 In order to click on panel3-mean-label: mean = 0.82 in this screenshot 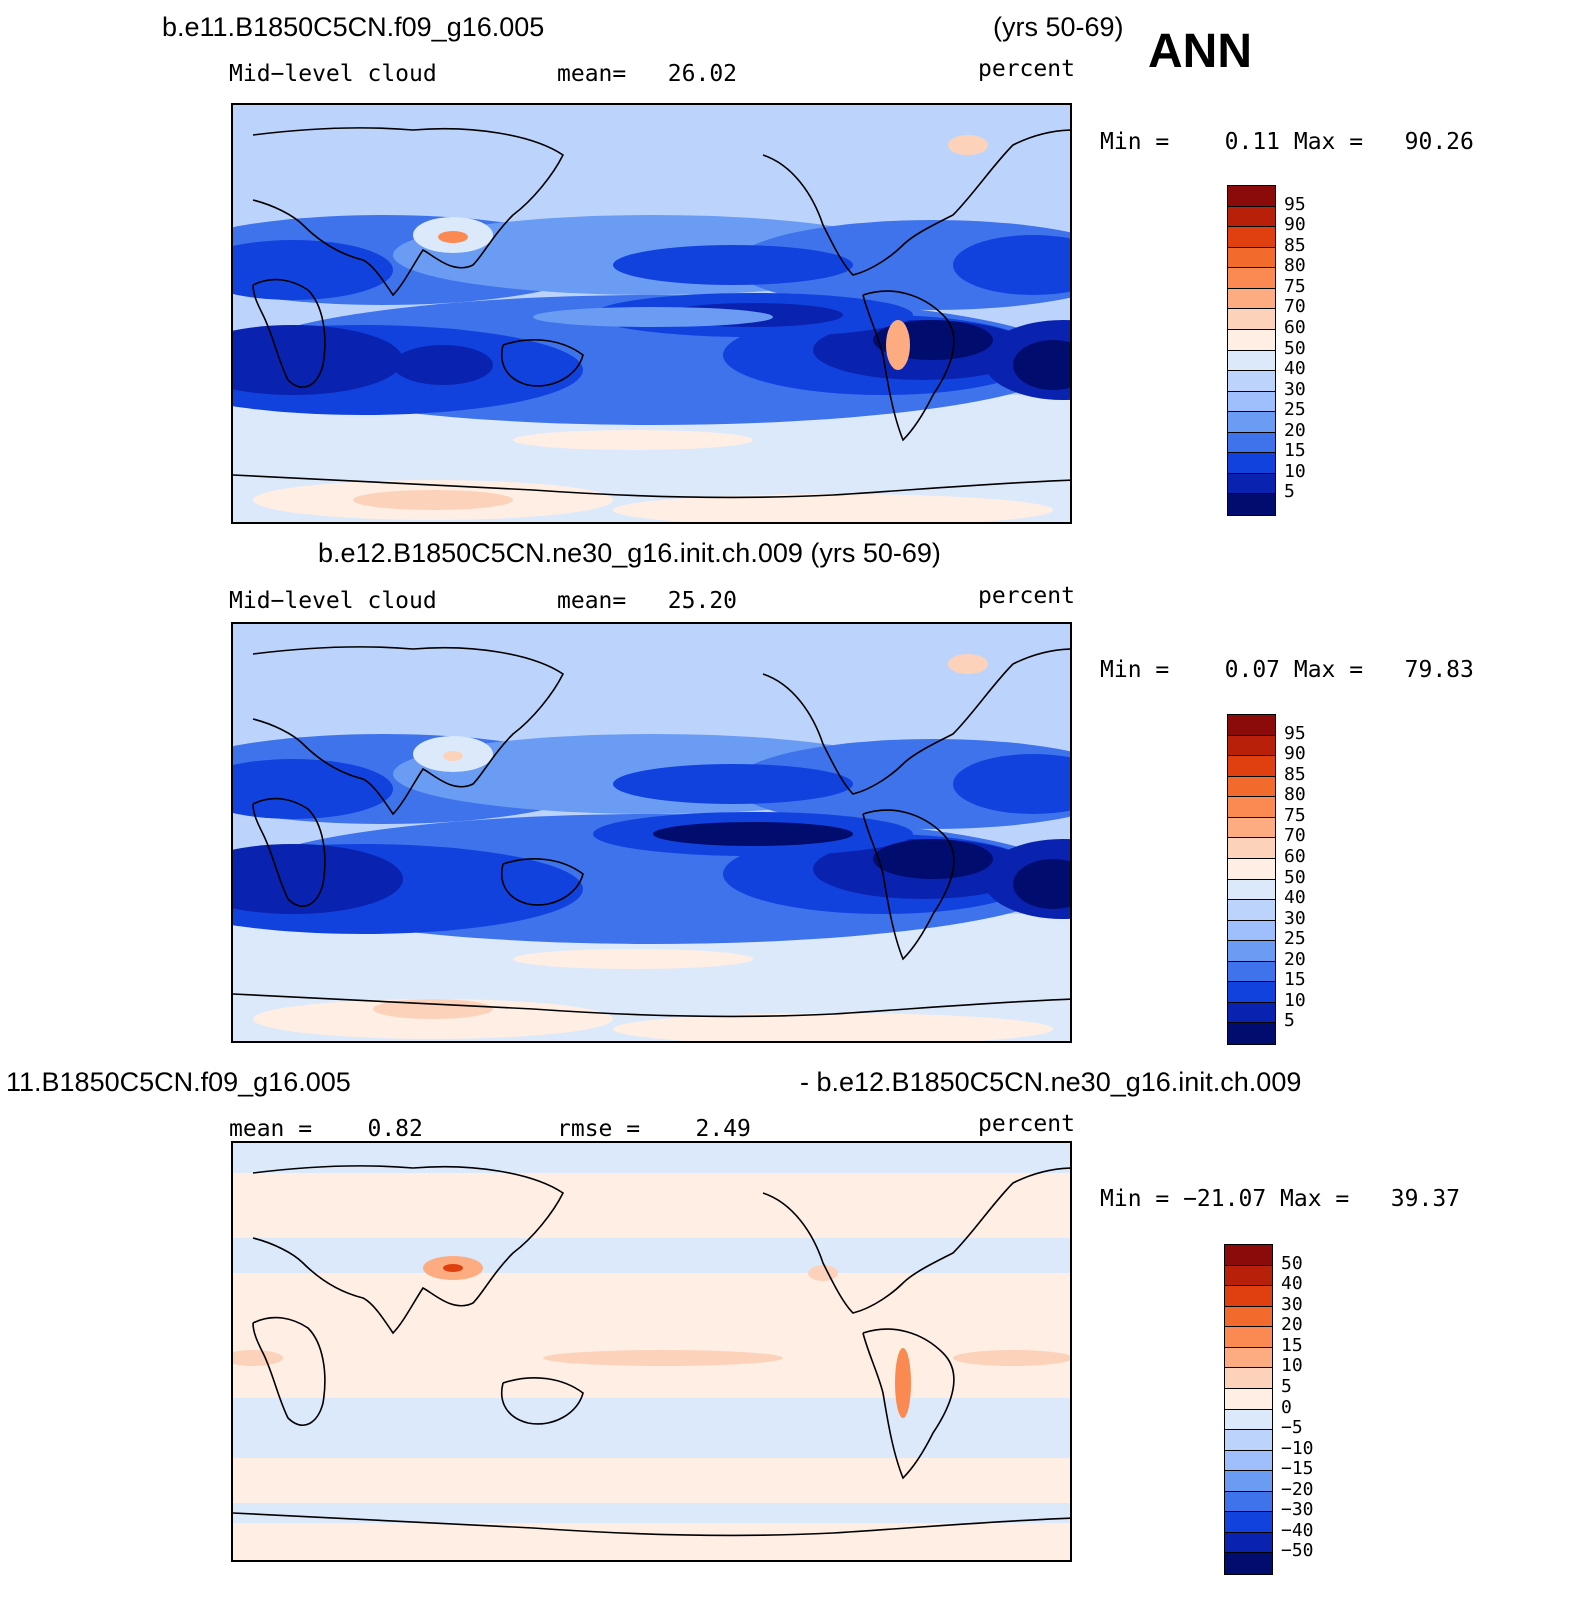, I will do `click(326, 1129)`.